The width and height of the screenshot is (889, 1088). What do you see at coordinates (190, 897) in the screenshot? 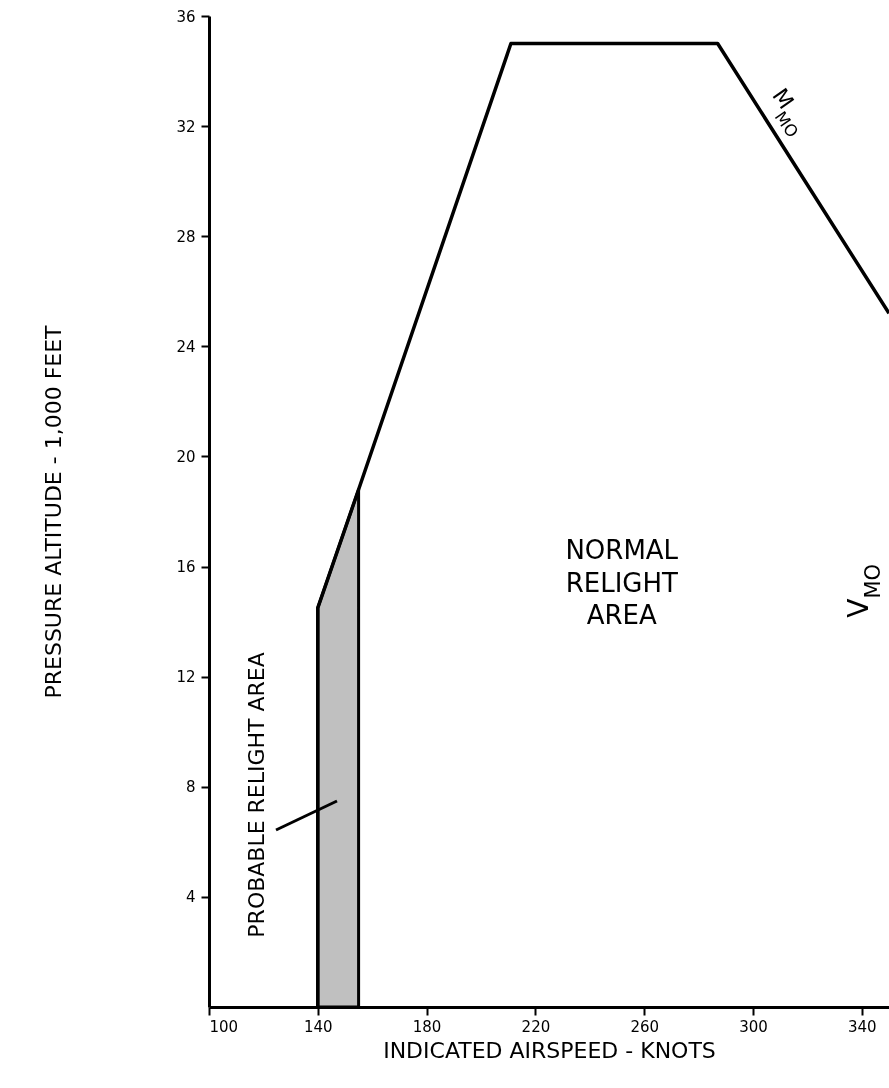
I see `y-tick-label: 4` at bounding box center [190, 897].